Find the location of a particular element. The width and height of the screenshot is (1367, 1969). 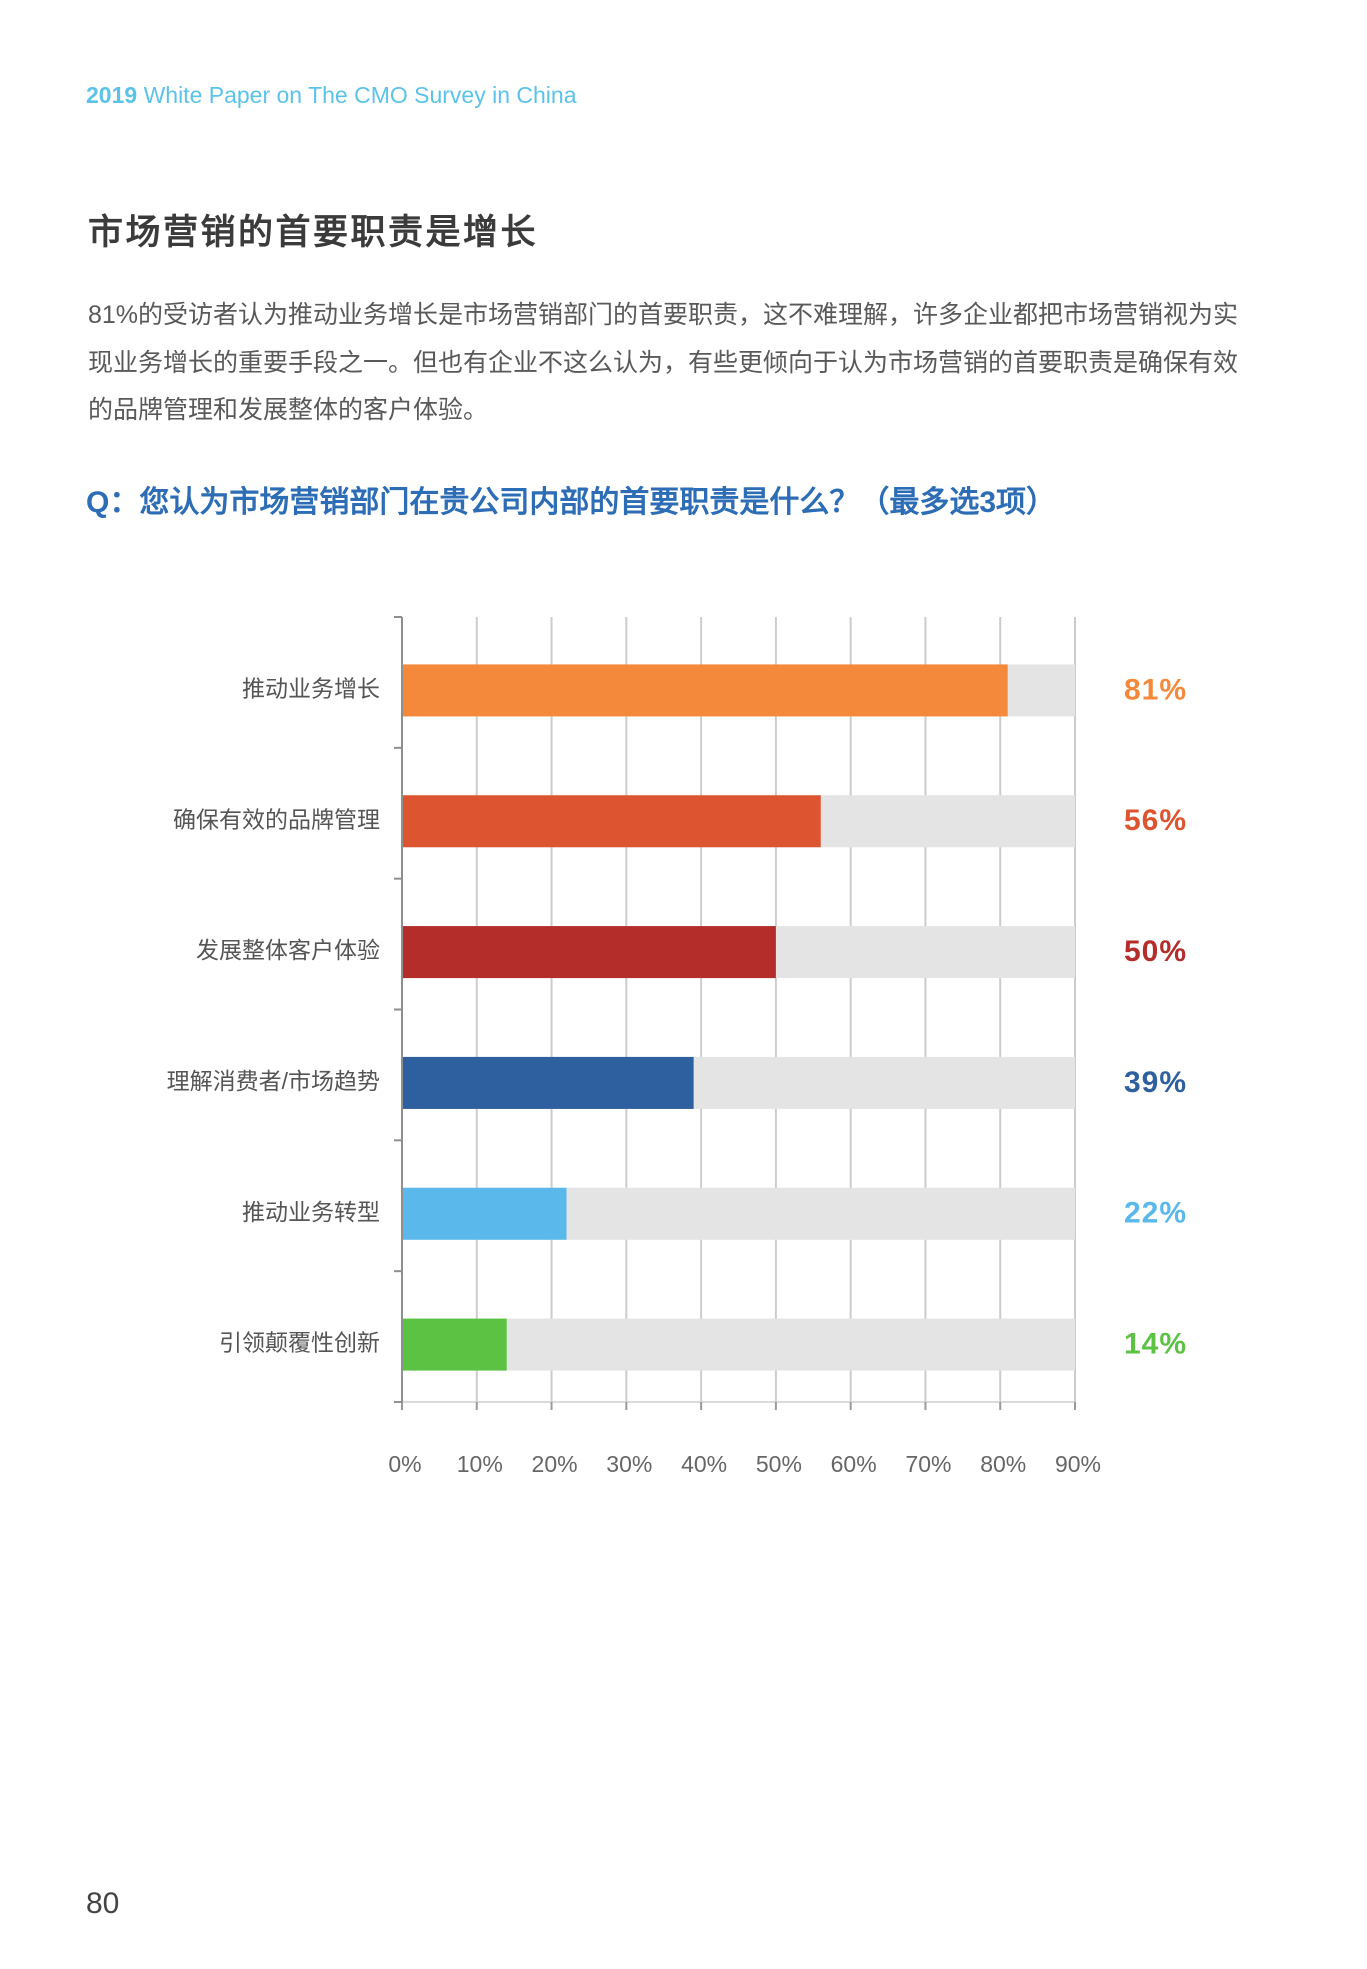

data-label-1: 81% is located at coordinates (1155, 689).